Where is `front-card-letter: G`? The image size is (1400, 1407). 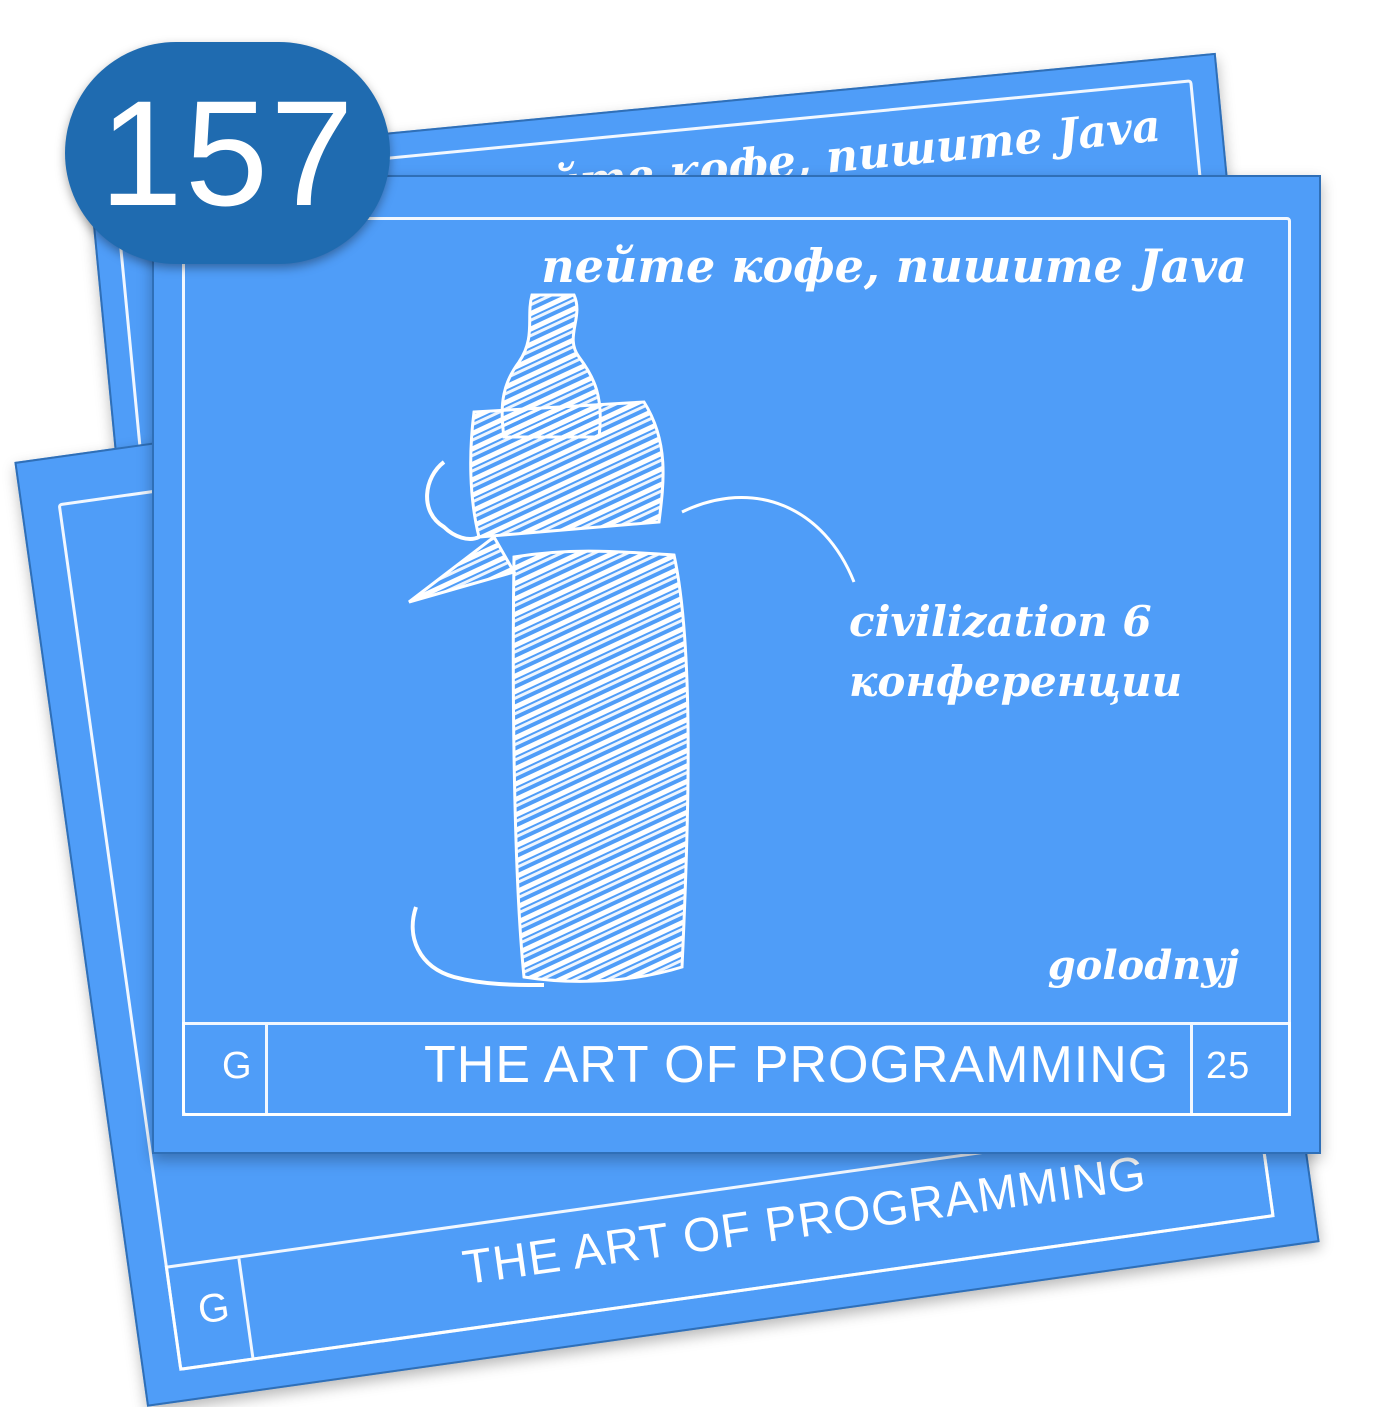
front-card-letter: G is located at coordinates (237, 1066).